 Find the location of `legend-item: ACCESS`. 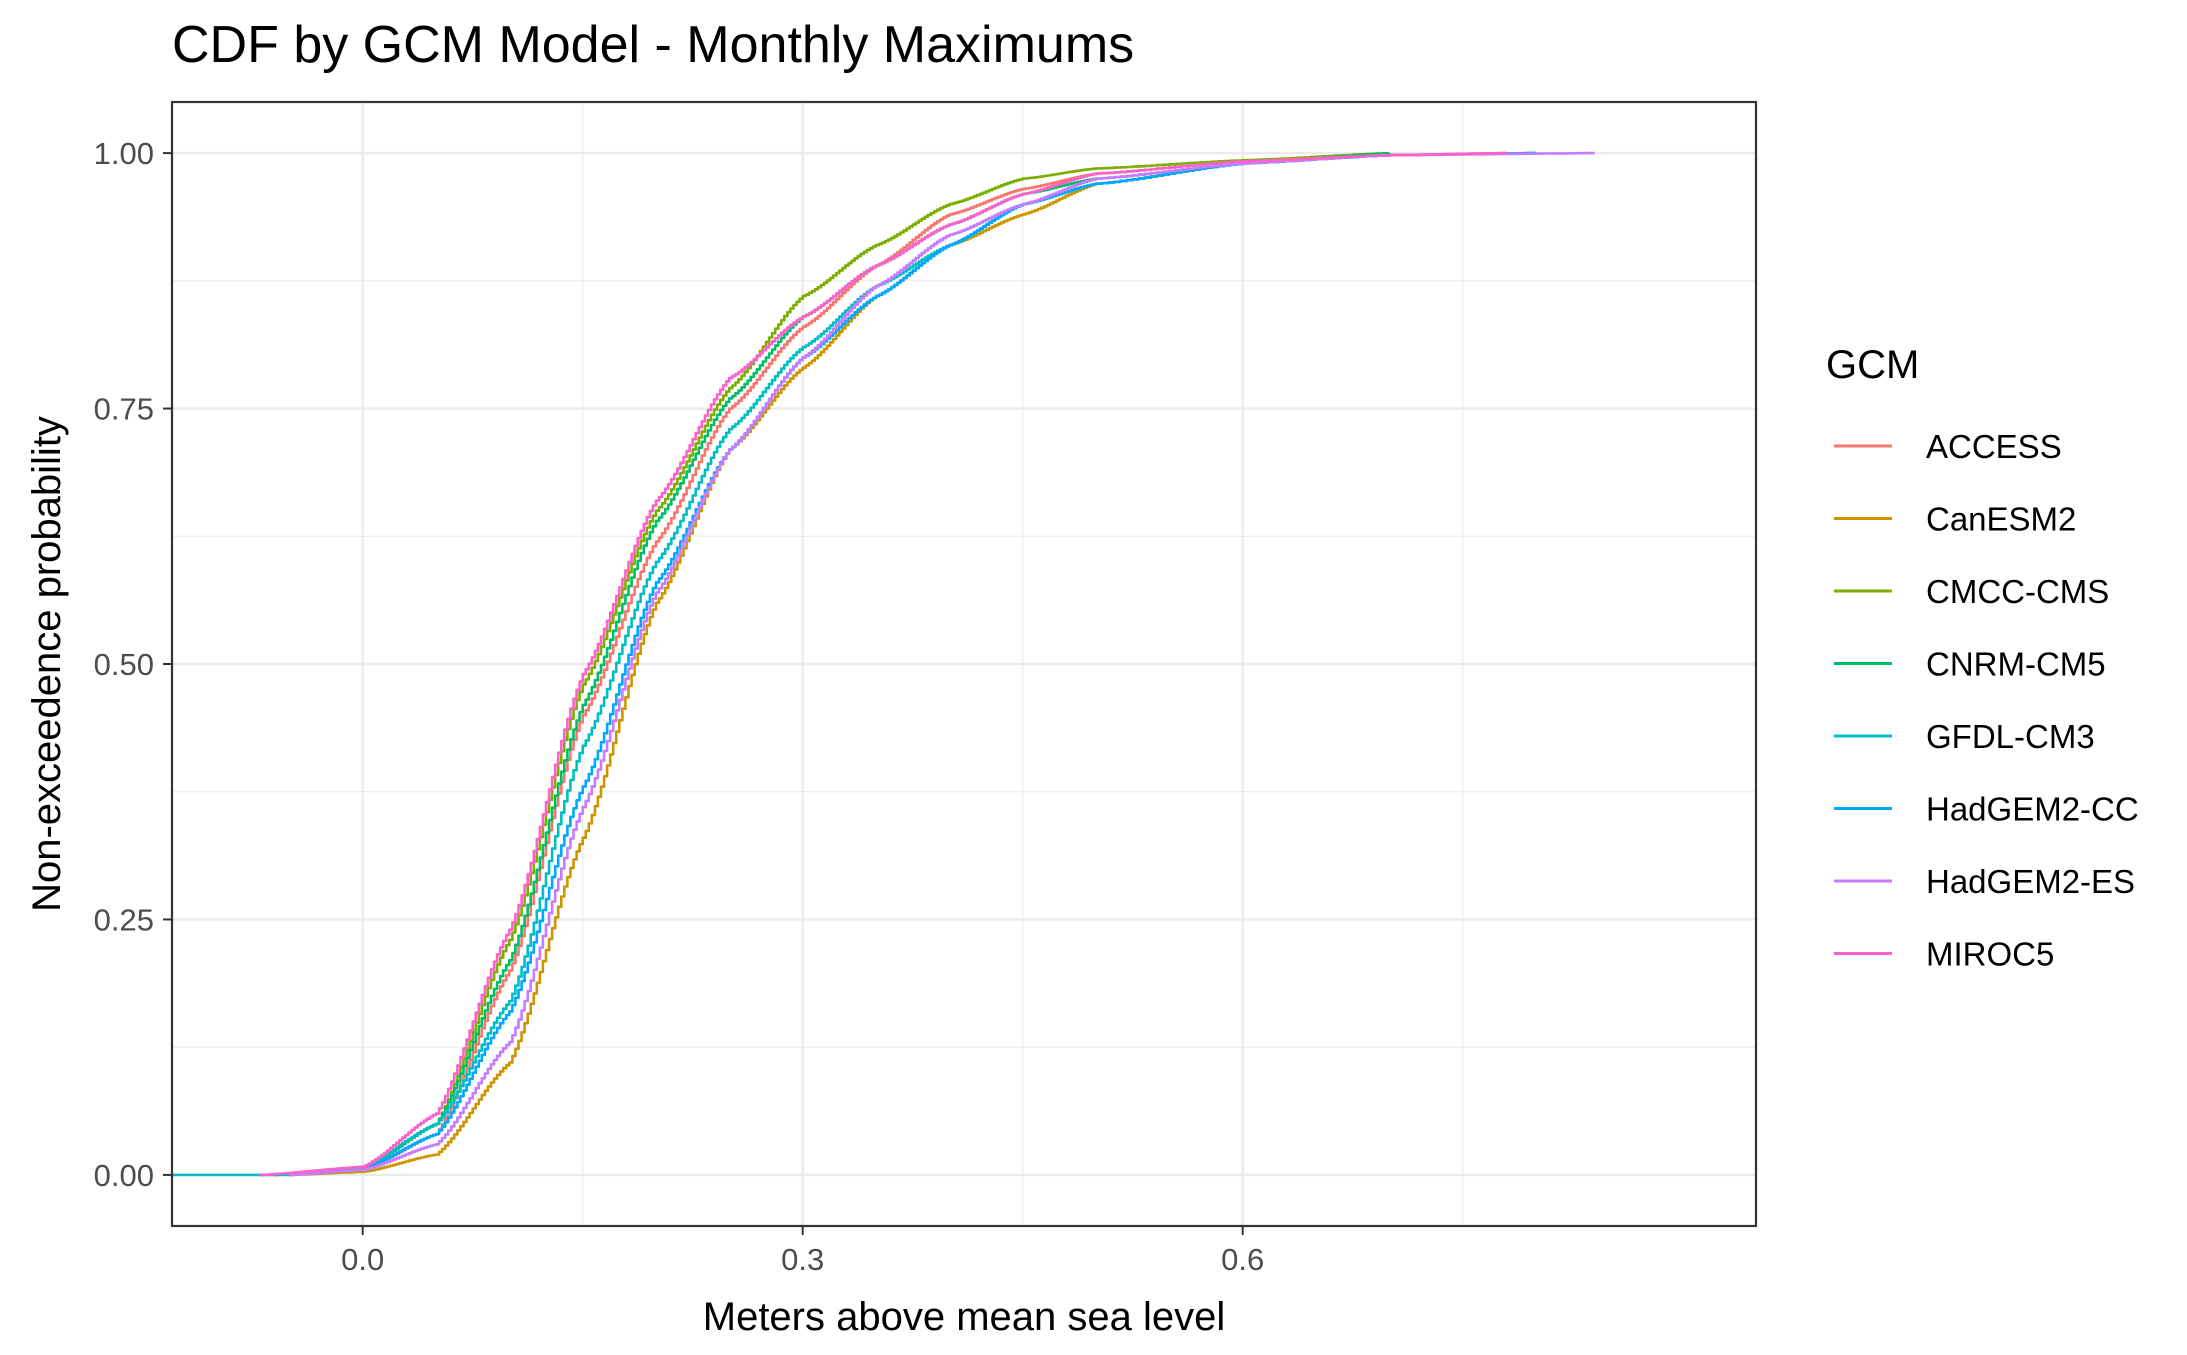

legend-item: ACCESS is located at coordinates (1948, 446).